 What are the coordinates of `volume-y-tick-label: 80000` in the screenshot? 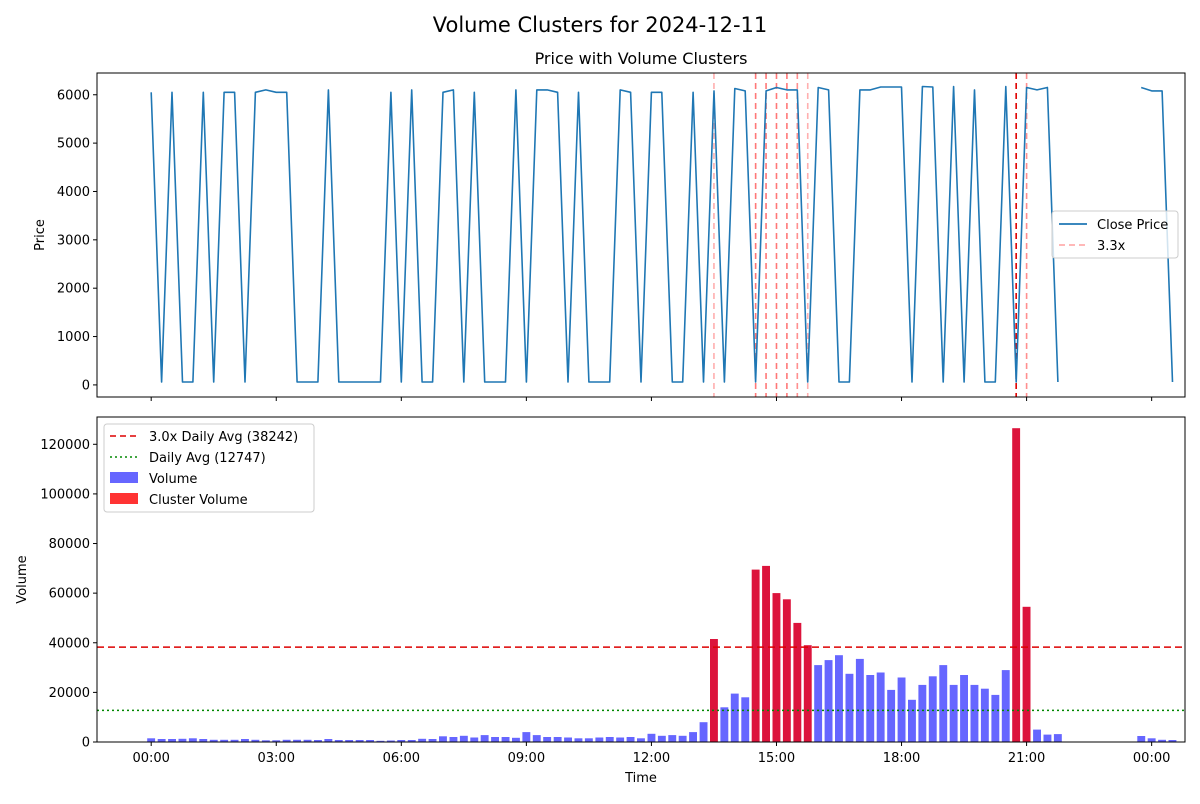 It's located at (69, 544).